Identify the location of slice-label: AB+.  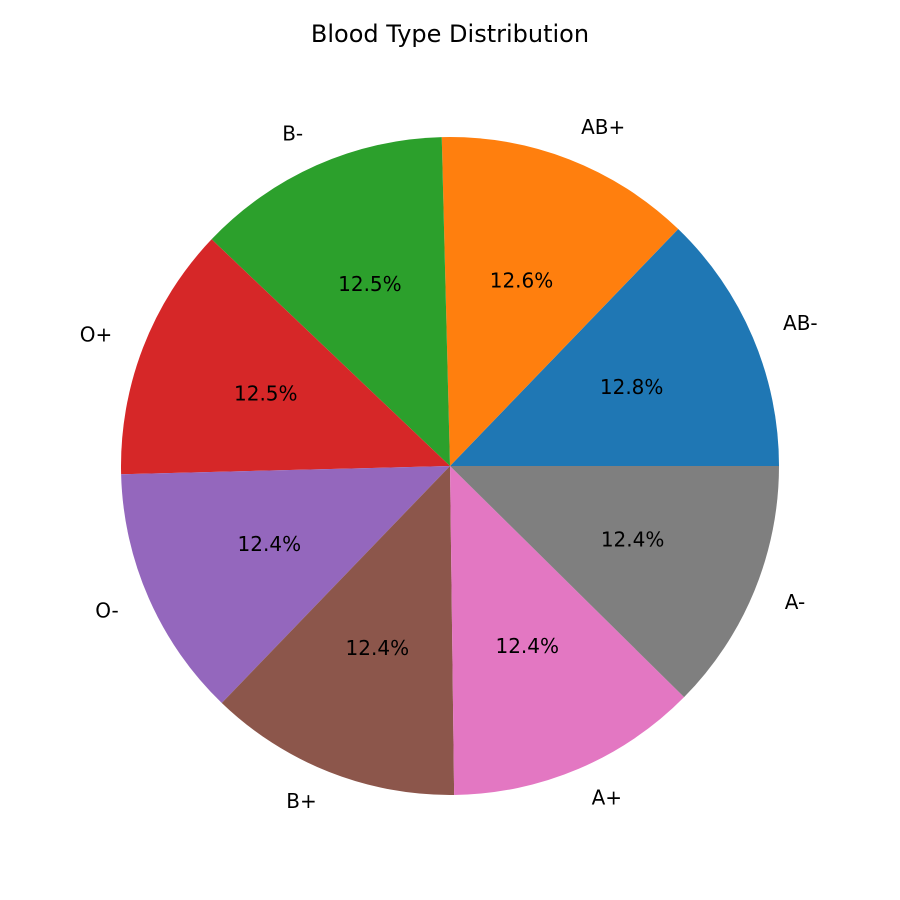
(603, 127).